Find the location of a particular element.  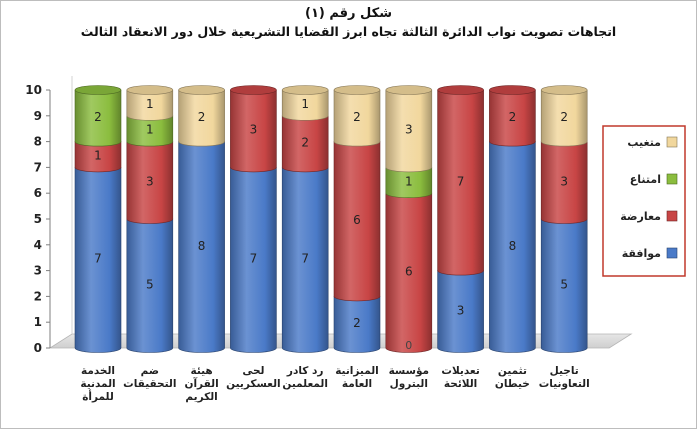

x-tick-label: المدنية is located at coordinates (97, 384).